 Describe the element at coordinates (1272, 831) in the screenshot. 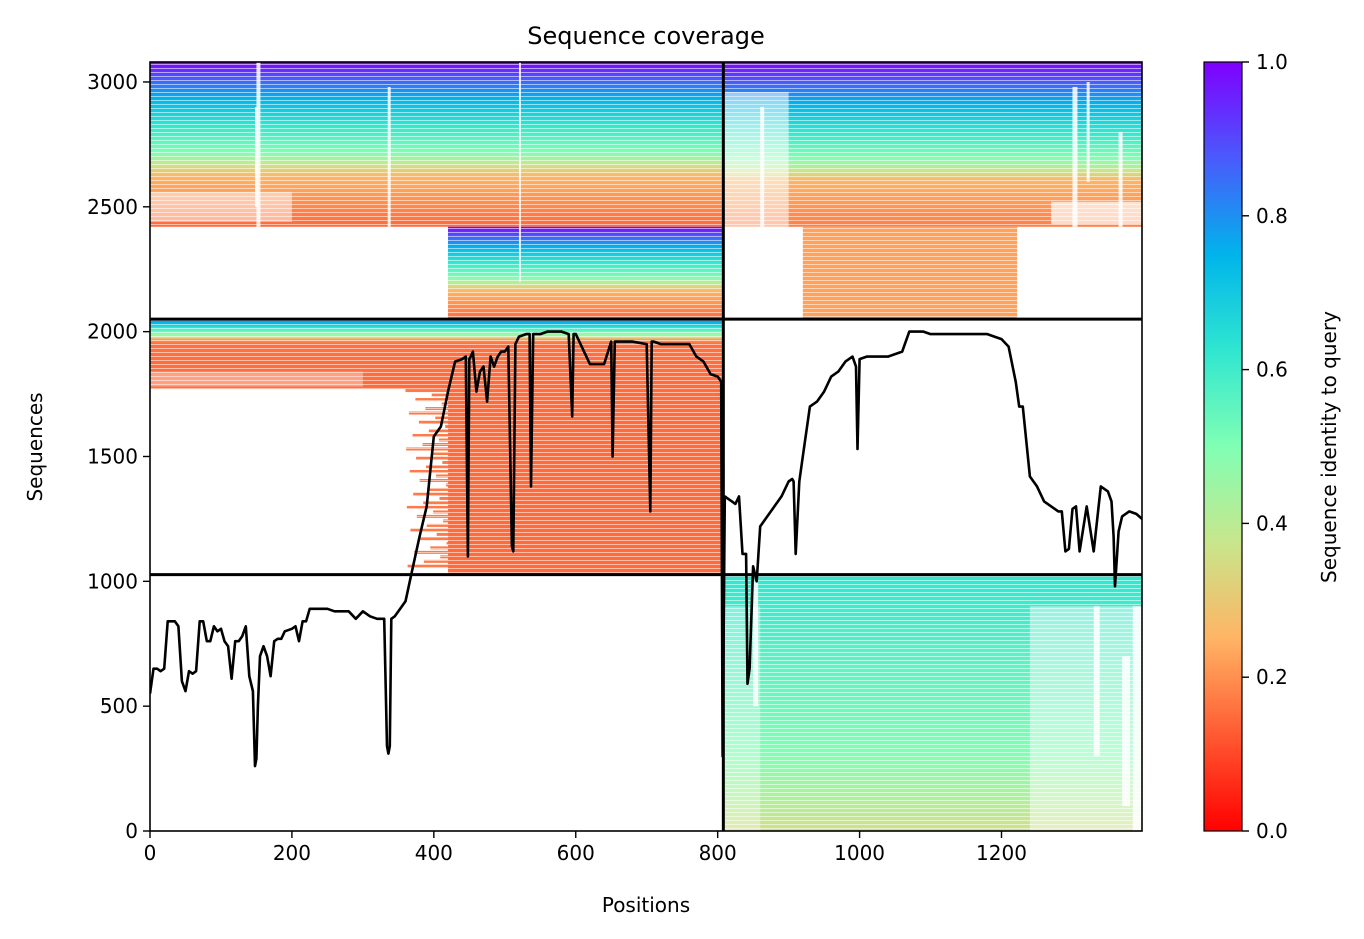

I see `colorbar-tick-label: 0.0` at that location.